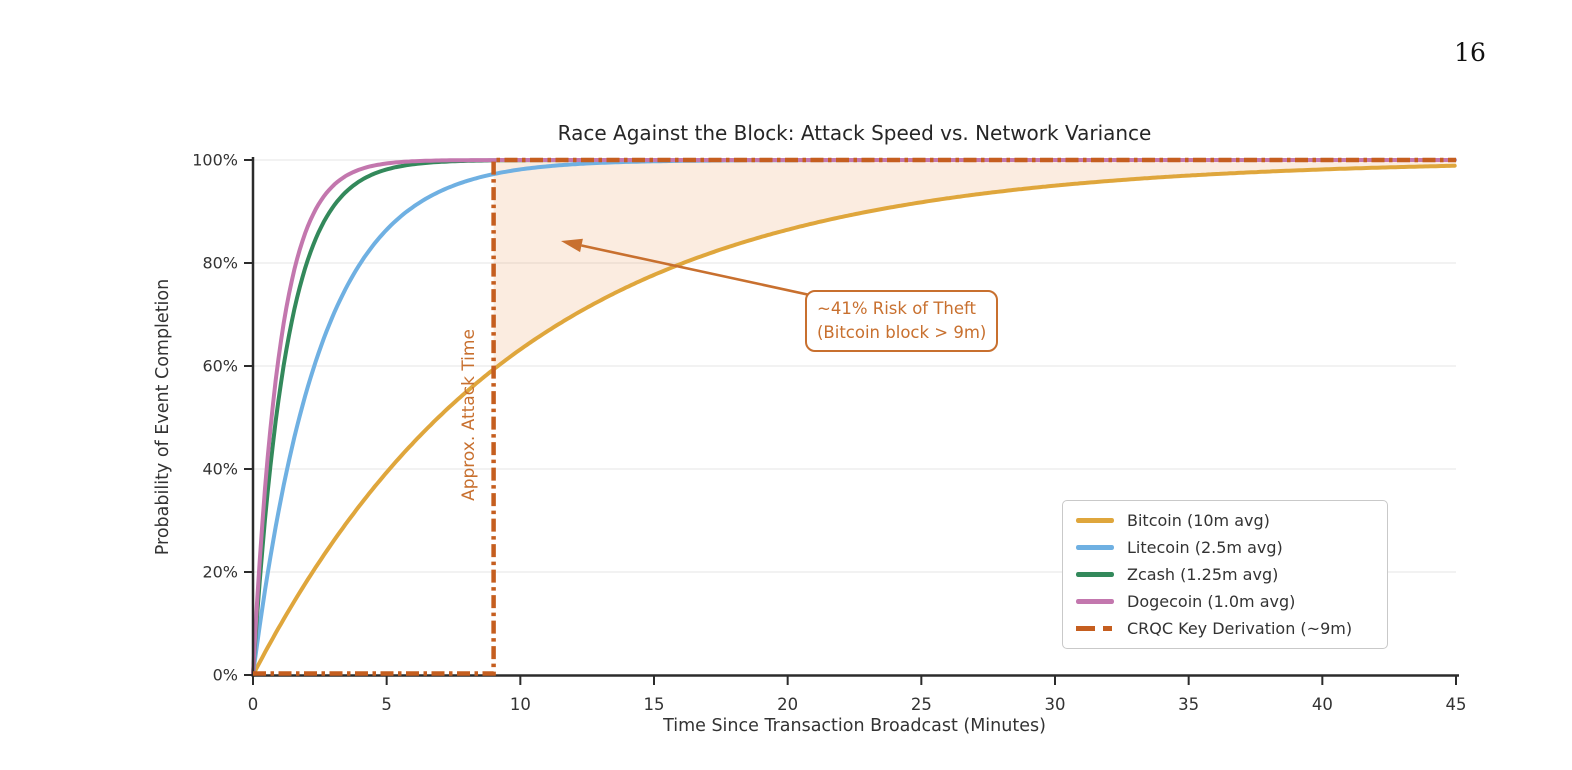 This screenshot has width=1572, height=770. What do you see at coordinates (220, 572) in the screenshot?
I see `y-tick-label: 20%` at bounding box center [220, 572].